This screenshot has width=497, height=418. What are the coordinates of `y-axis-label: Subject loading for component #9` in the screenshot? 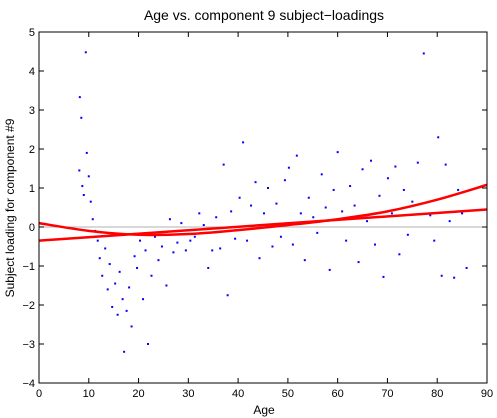 It's located at (10, 207).